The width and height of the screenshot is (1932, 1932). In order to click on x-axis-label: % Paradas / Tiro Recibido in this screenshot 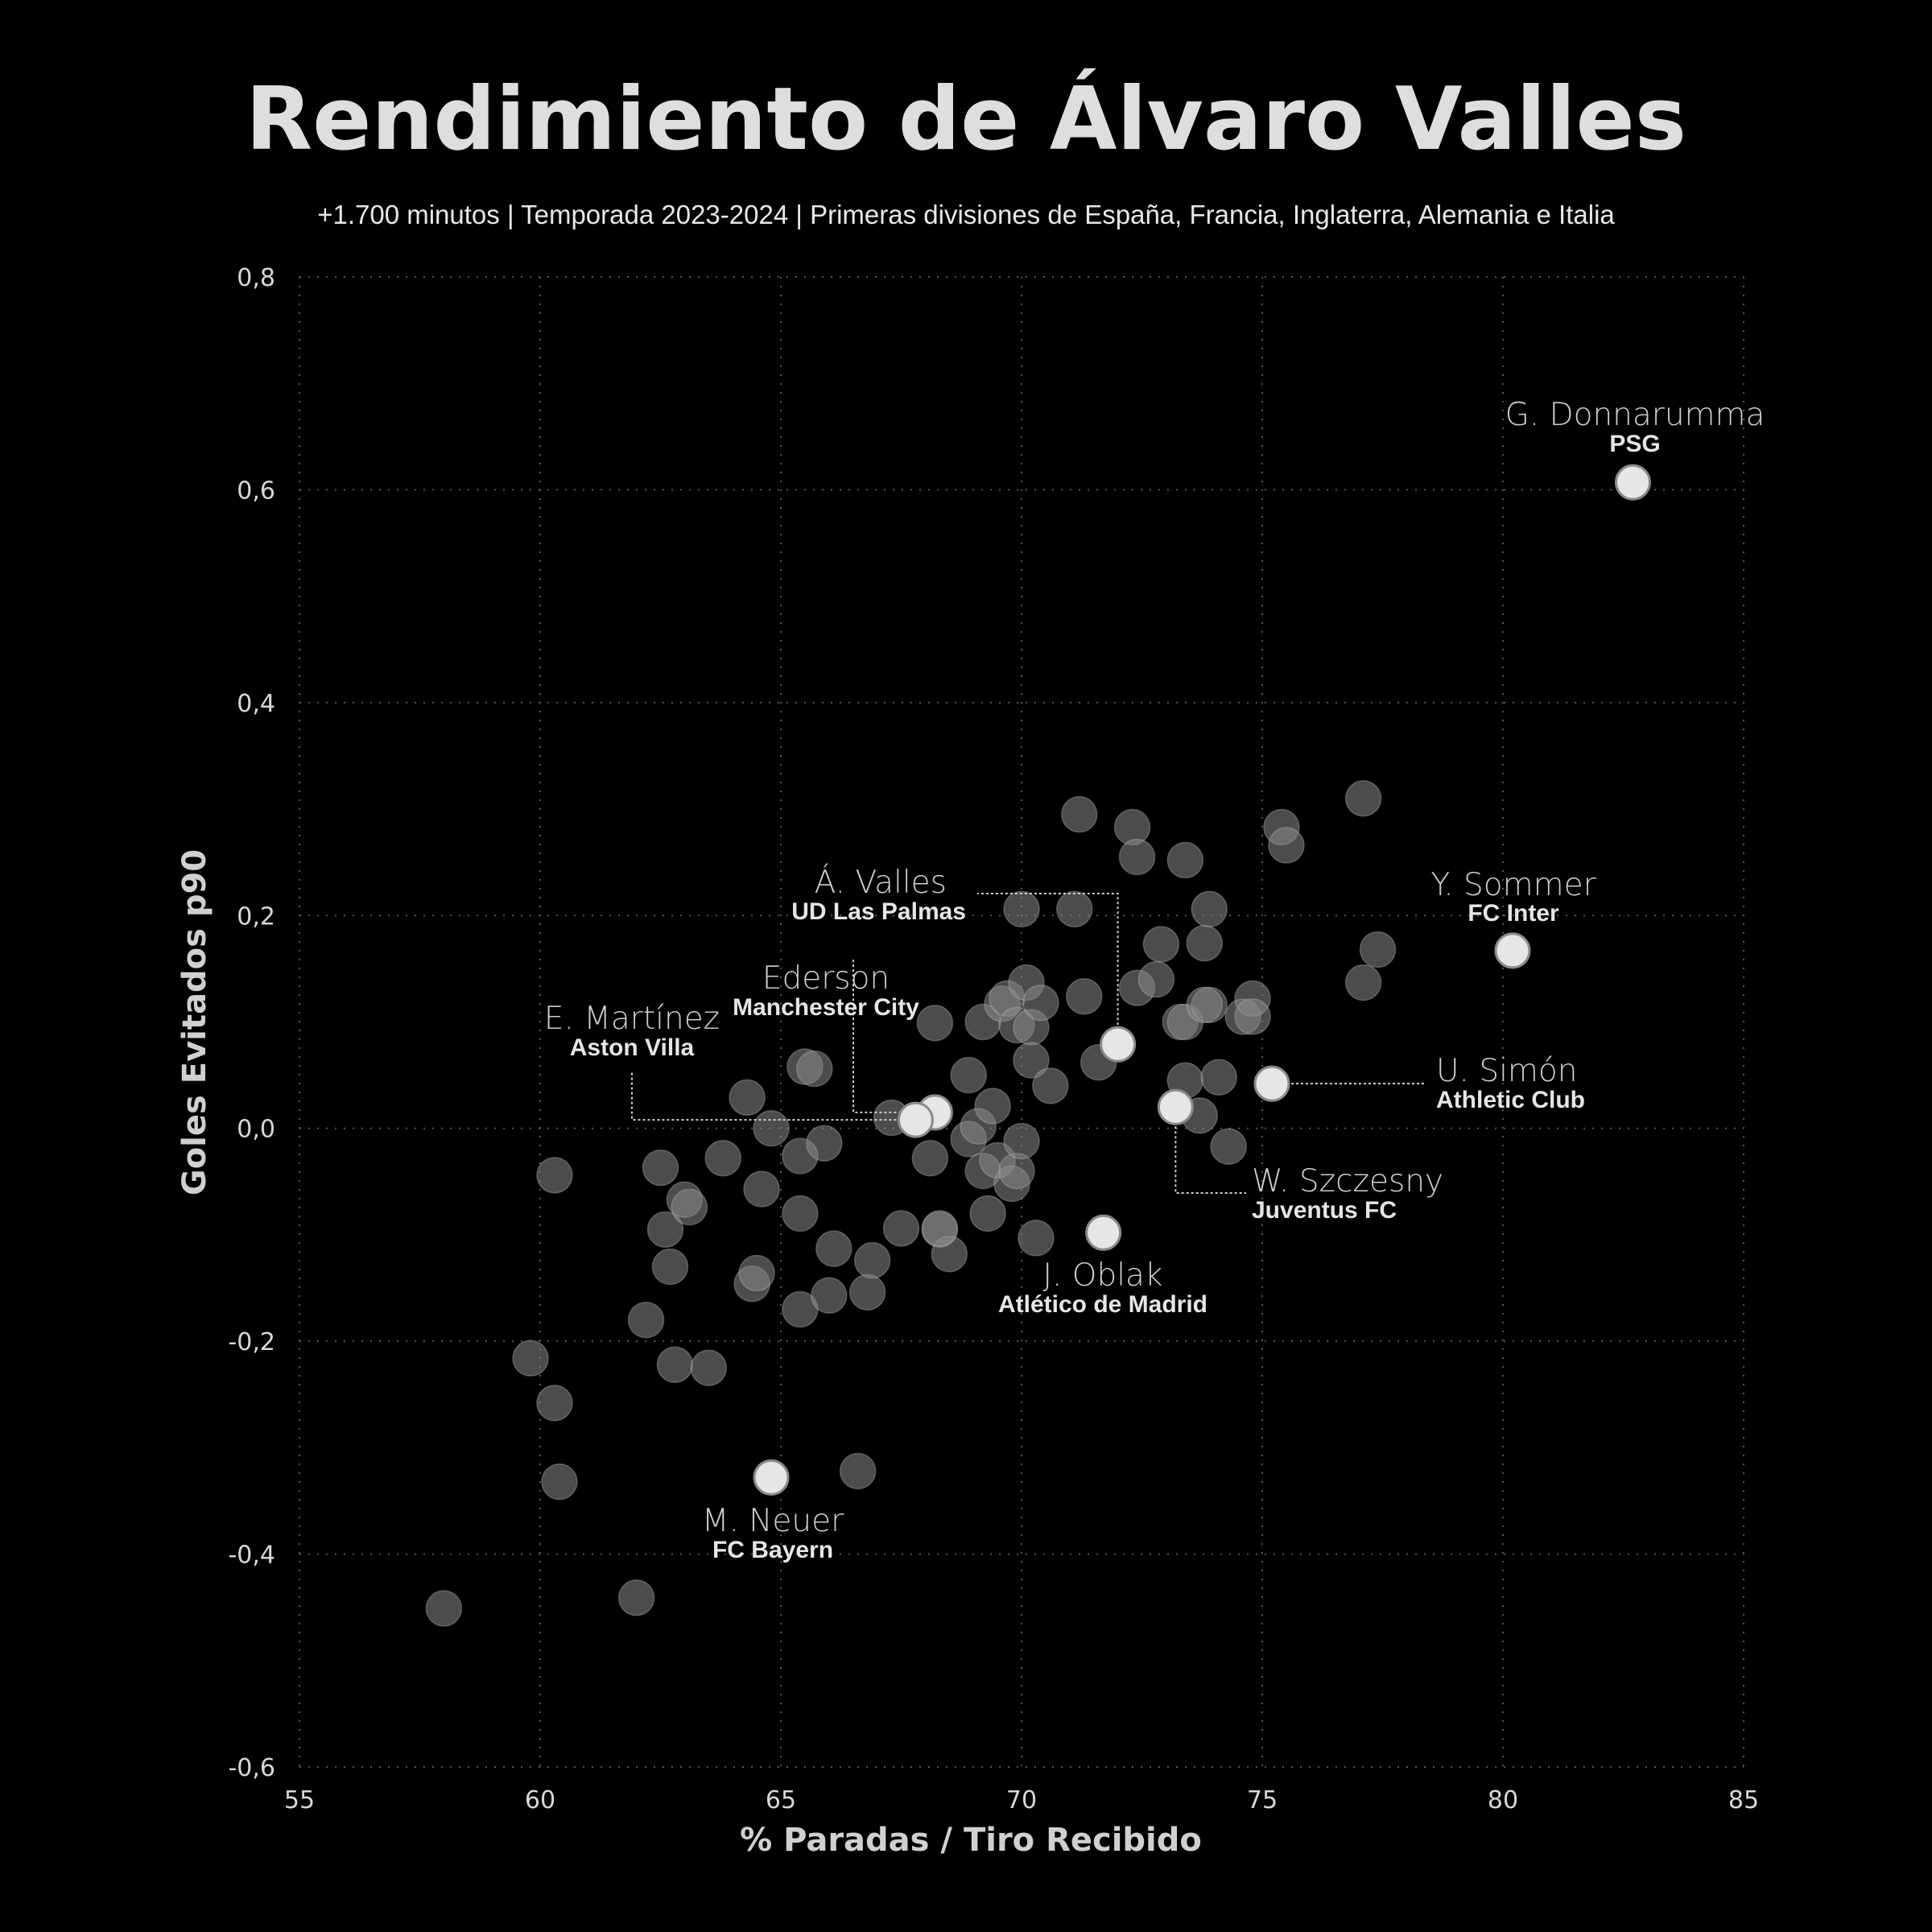, I will do `click(971, 1840)`.